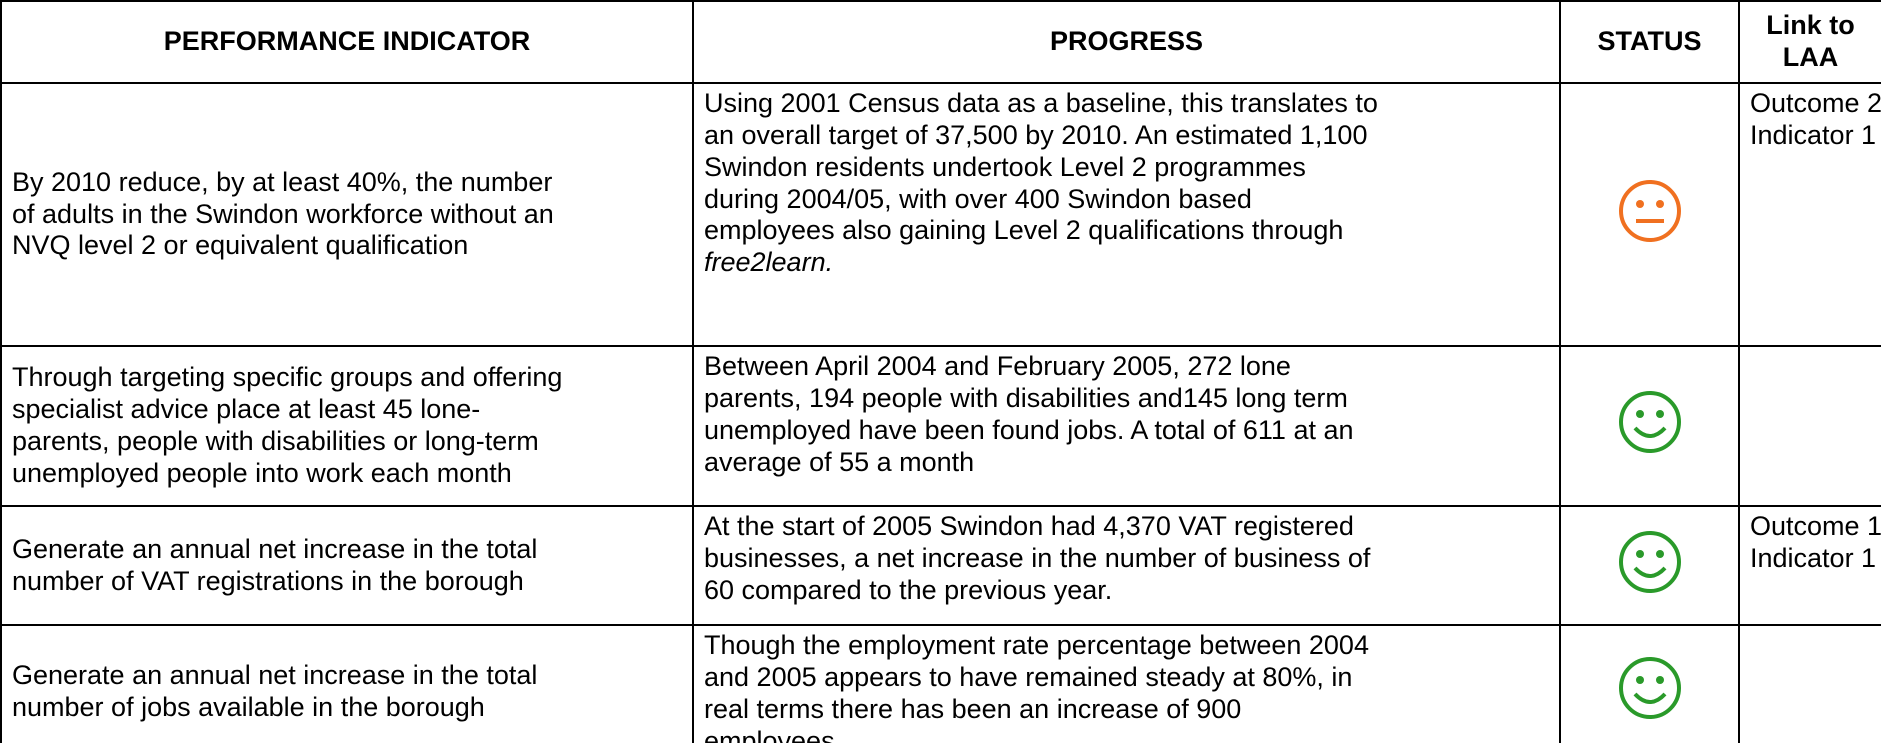 The height and width of the screenshot is (743, 1881). I want to click on text-line: 60 compared to the previous year., so click(908, 589).